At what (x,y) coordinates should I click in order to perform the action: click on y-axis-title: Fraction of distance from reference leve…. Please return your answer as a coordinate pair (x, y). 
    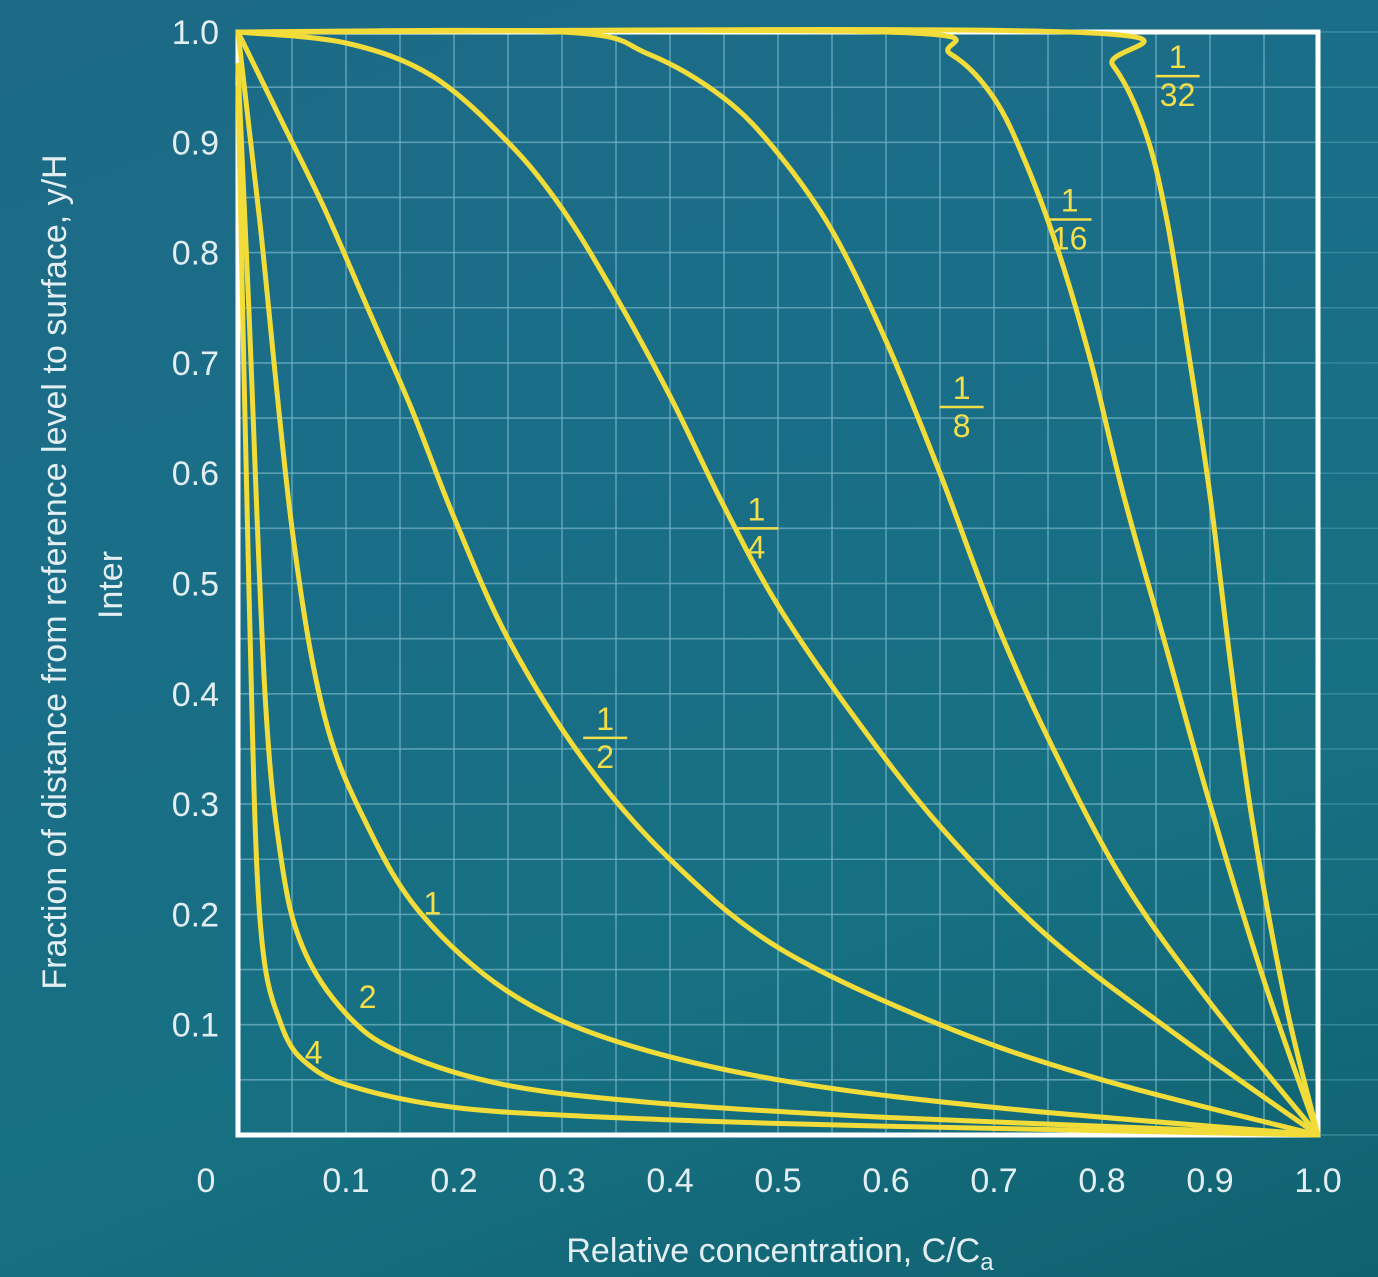
    Looking at the image, I should click on (55, 571).